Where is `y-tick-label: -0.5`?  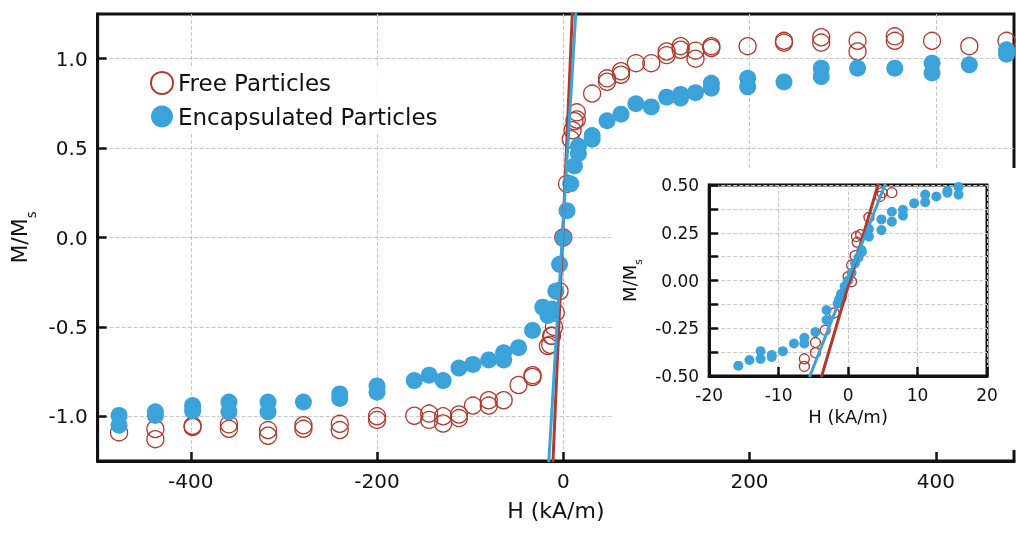
y-tick-label: -0.5 is located at coordinates (68, 326).